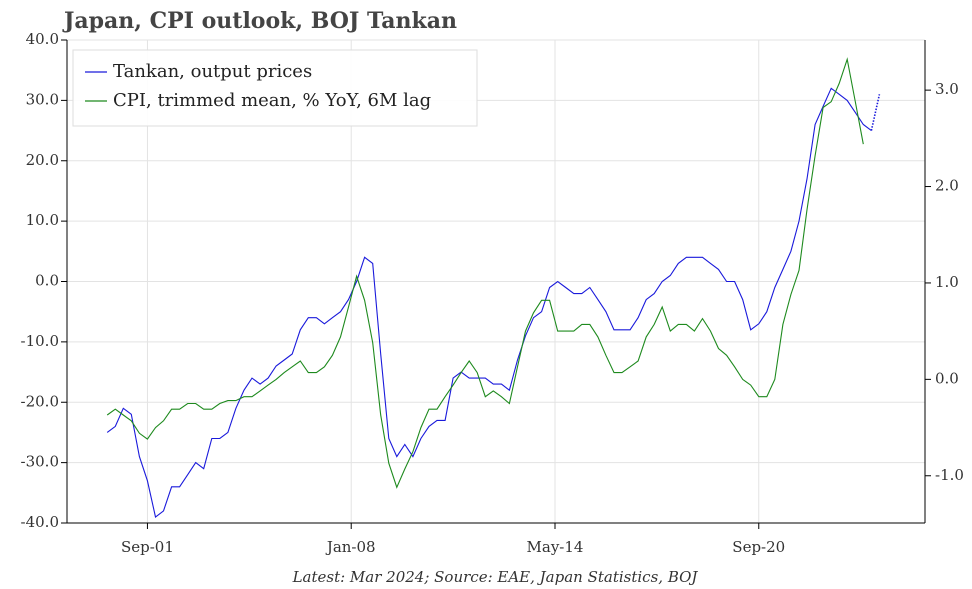 This screenshot has height=589, width=972. I want to click on forecast-segment, so click(875, 112).